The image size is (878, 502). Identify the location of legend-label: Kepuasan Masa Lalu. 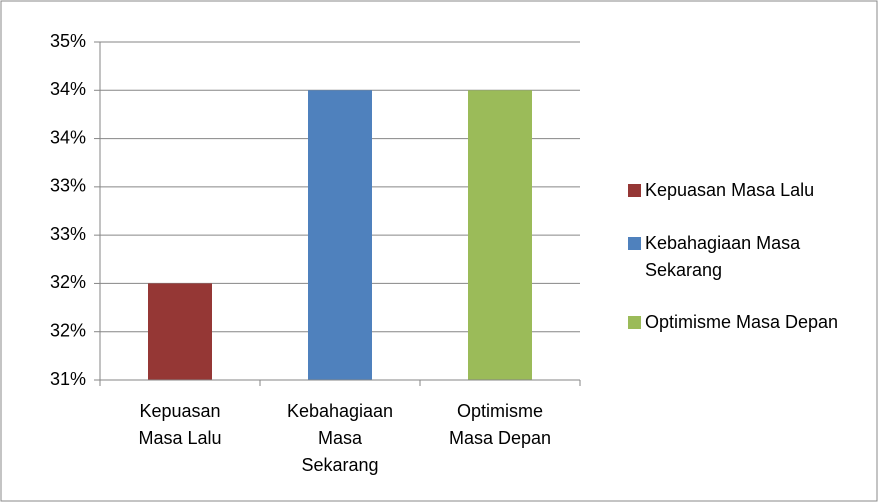
(730, 190).